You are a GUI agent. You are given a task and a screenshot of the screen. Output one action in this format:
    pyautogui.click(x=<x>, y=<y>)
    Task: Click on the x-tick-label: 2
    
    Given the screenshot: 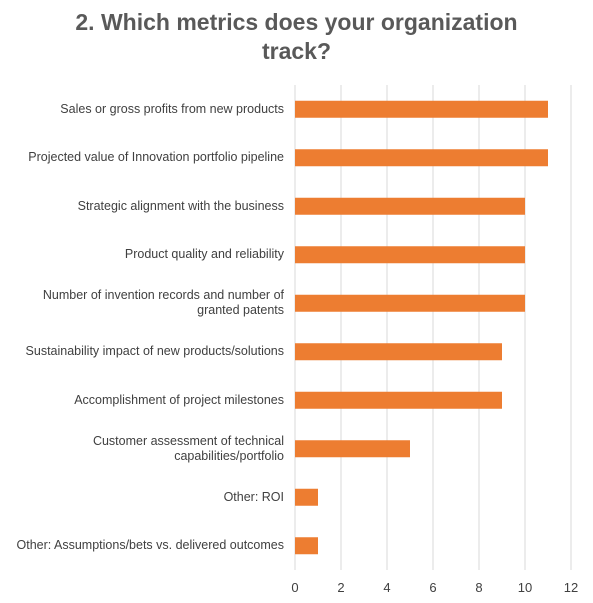 What is the action you would take?
    pyautogui.click(x=340, y=587)
    